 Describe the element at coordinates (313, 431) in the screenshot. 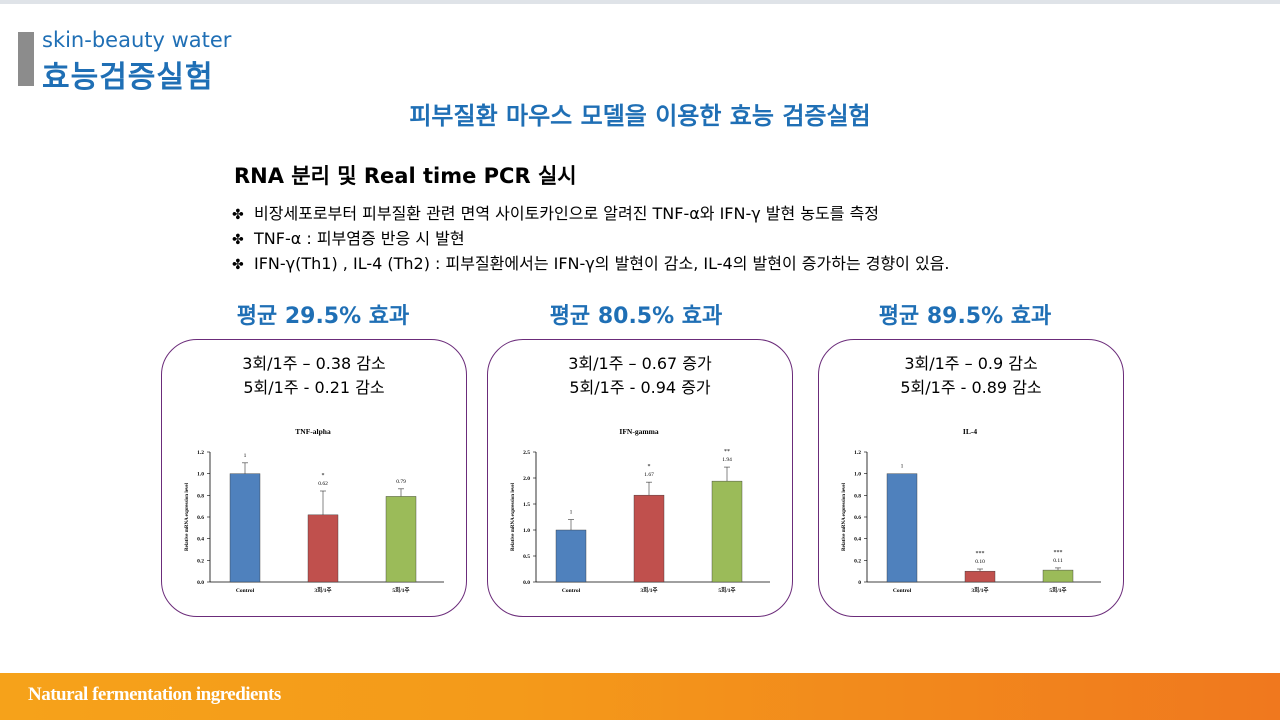

I see `chart-title: TNF-alpha` at that location.